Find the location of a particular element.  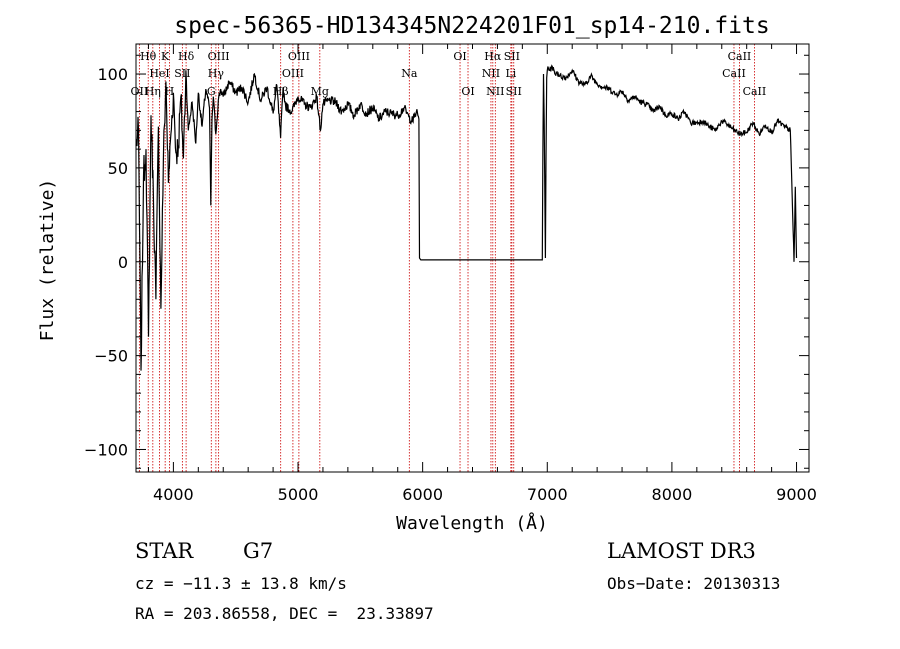

y-tick-label: −50 is located at coordinates (111, 356).